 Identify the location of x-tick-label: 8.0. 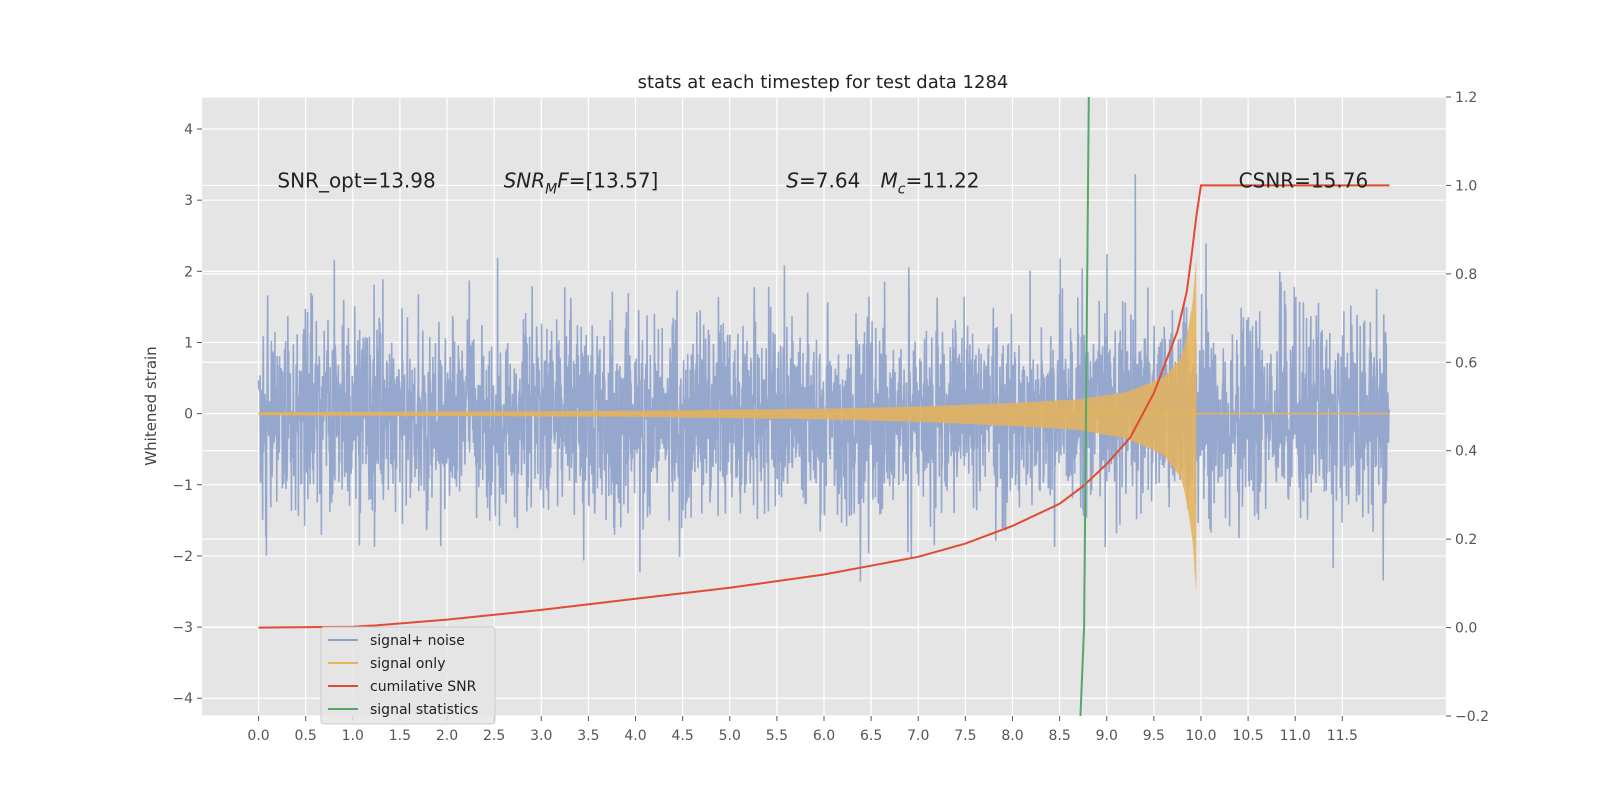
(1012, 736).